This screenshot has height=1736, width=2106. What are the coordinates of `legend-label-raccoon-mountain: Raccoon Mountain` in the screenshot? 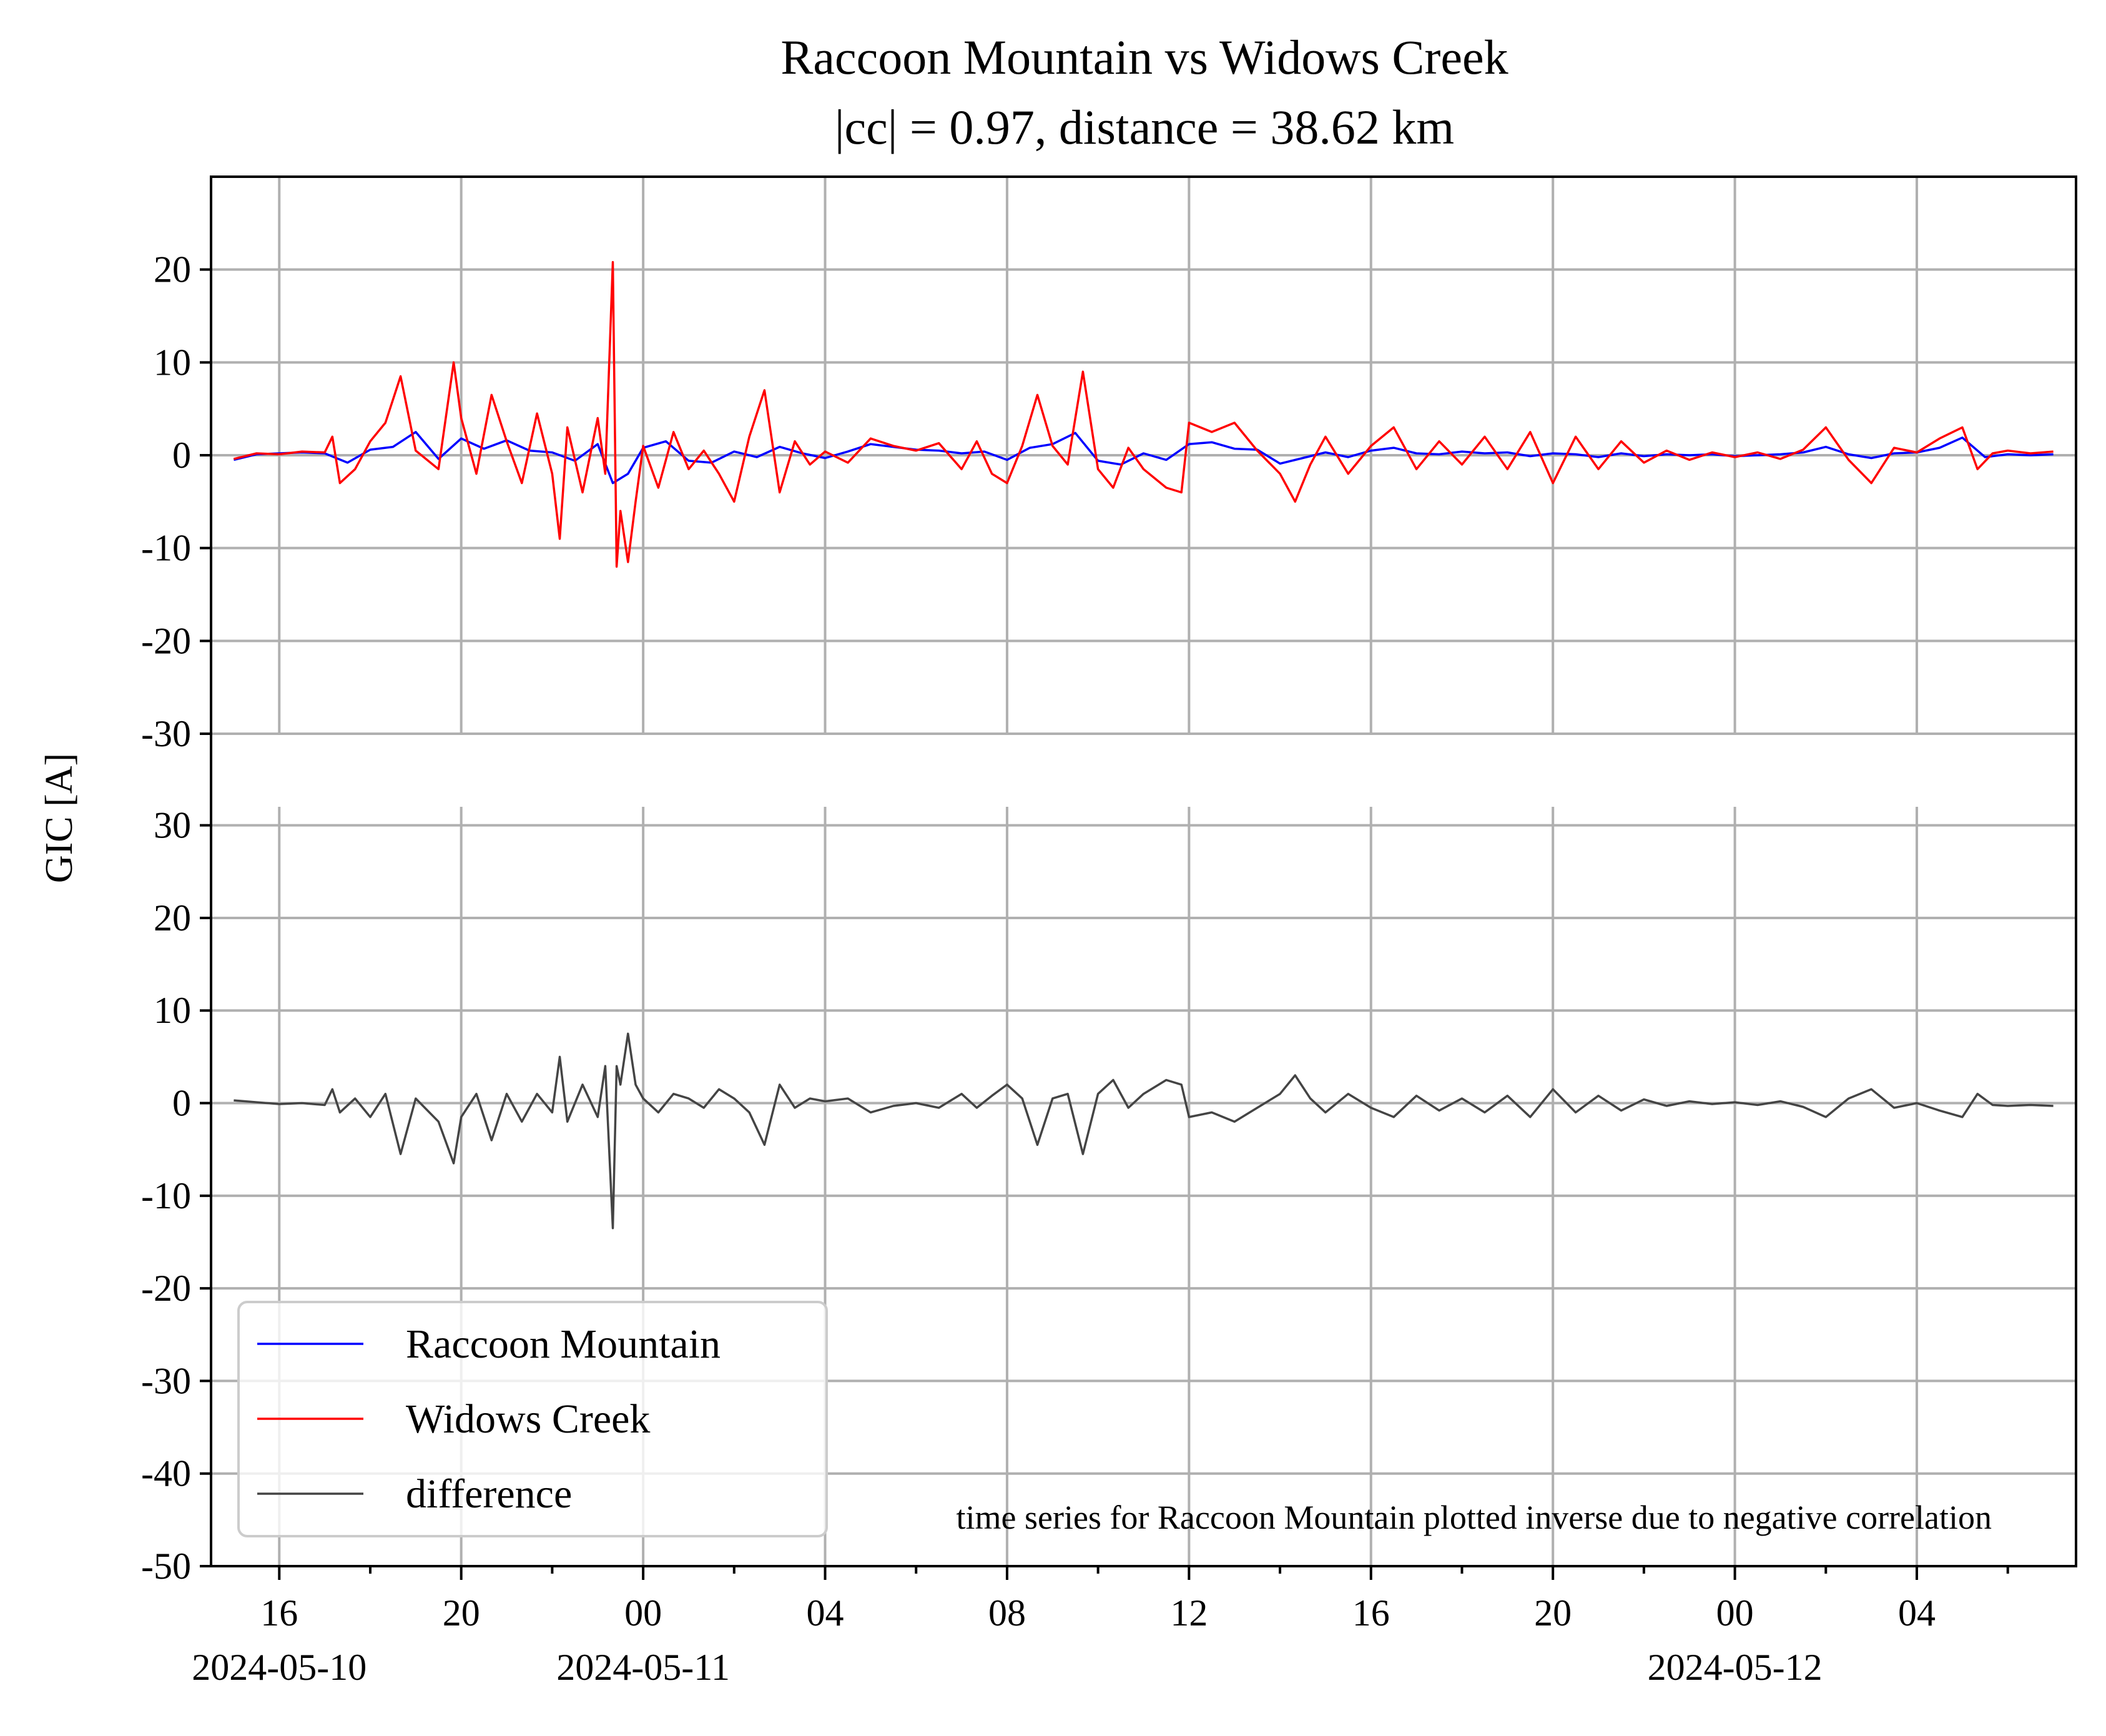 It's located at (563, 1344).